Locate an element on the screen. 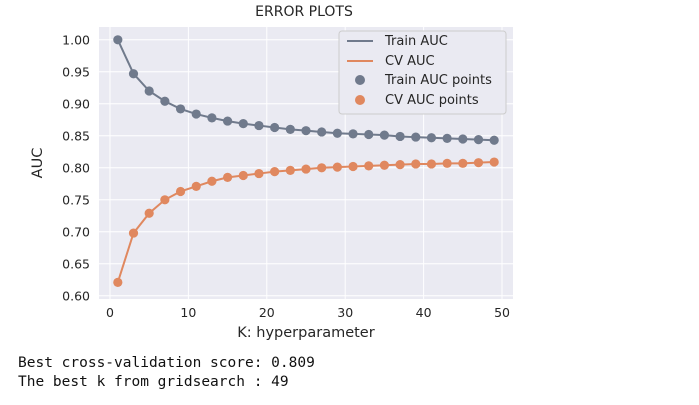 The width and height of the screenshot is (699, 405). y-tick-label: 0.75 is located at coordinates (76, 199).